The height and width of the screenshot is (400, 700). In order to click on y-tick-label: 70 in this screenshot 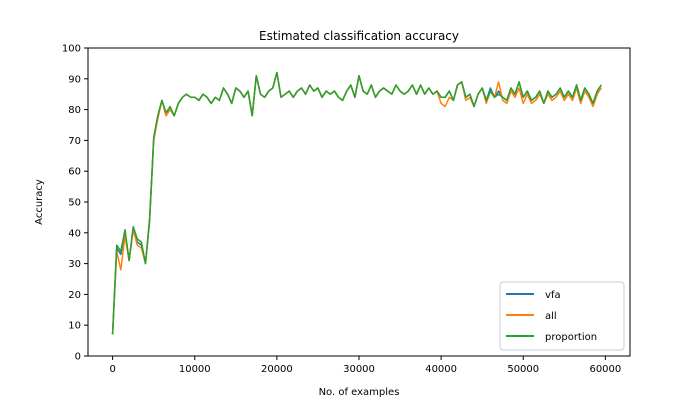, I will do `click(74, 141)`.